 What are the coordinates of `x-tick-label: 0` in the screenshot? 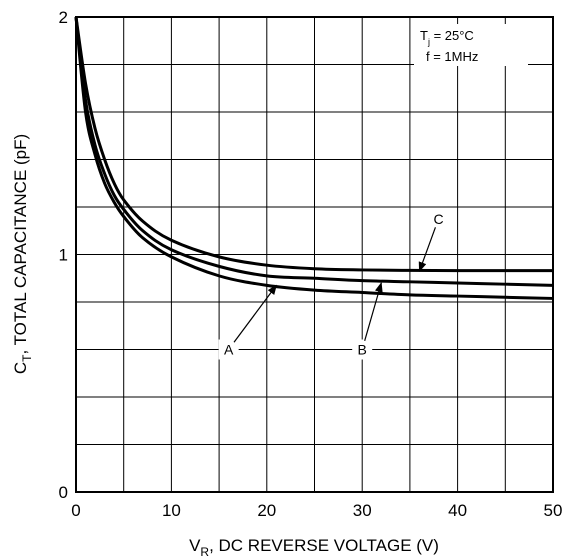 It's located at (75, 510).